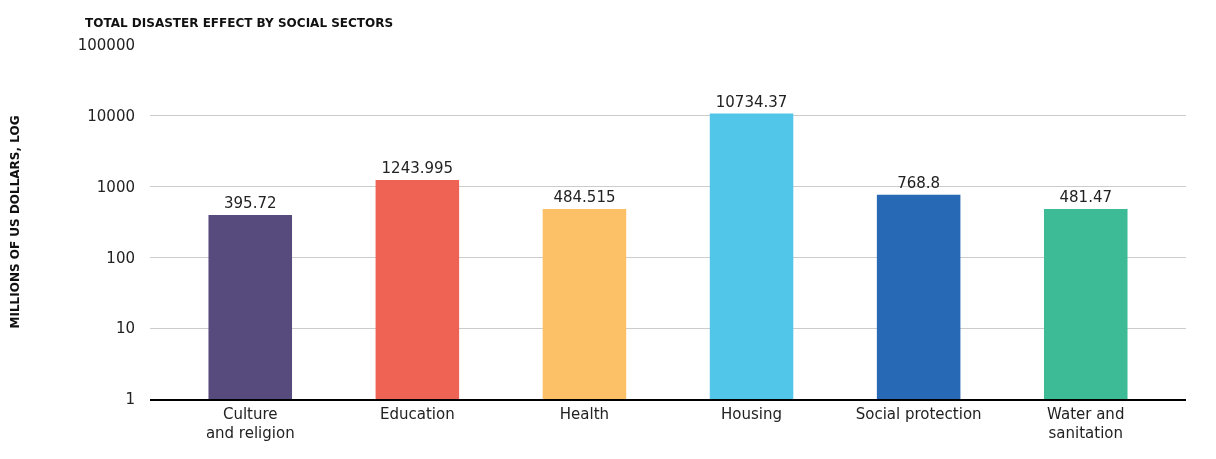 This screenshot has height=459, width=1216. I want to click on x-tick-label: Education, so click(417, 413).